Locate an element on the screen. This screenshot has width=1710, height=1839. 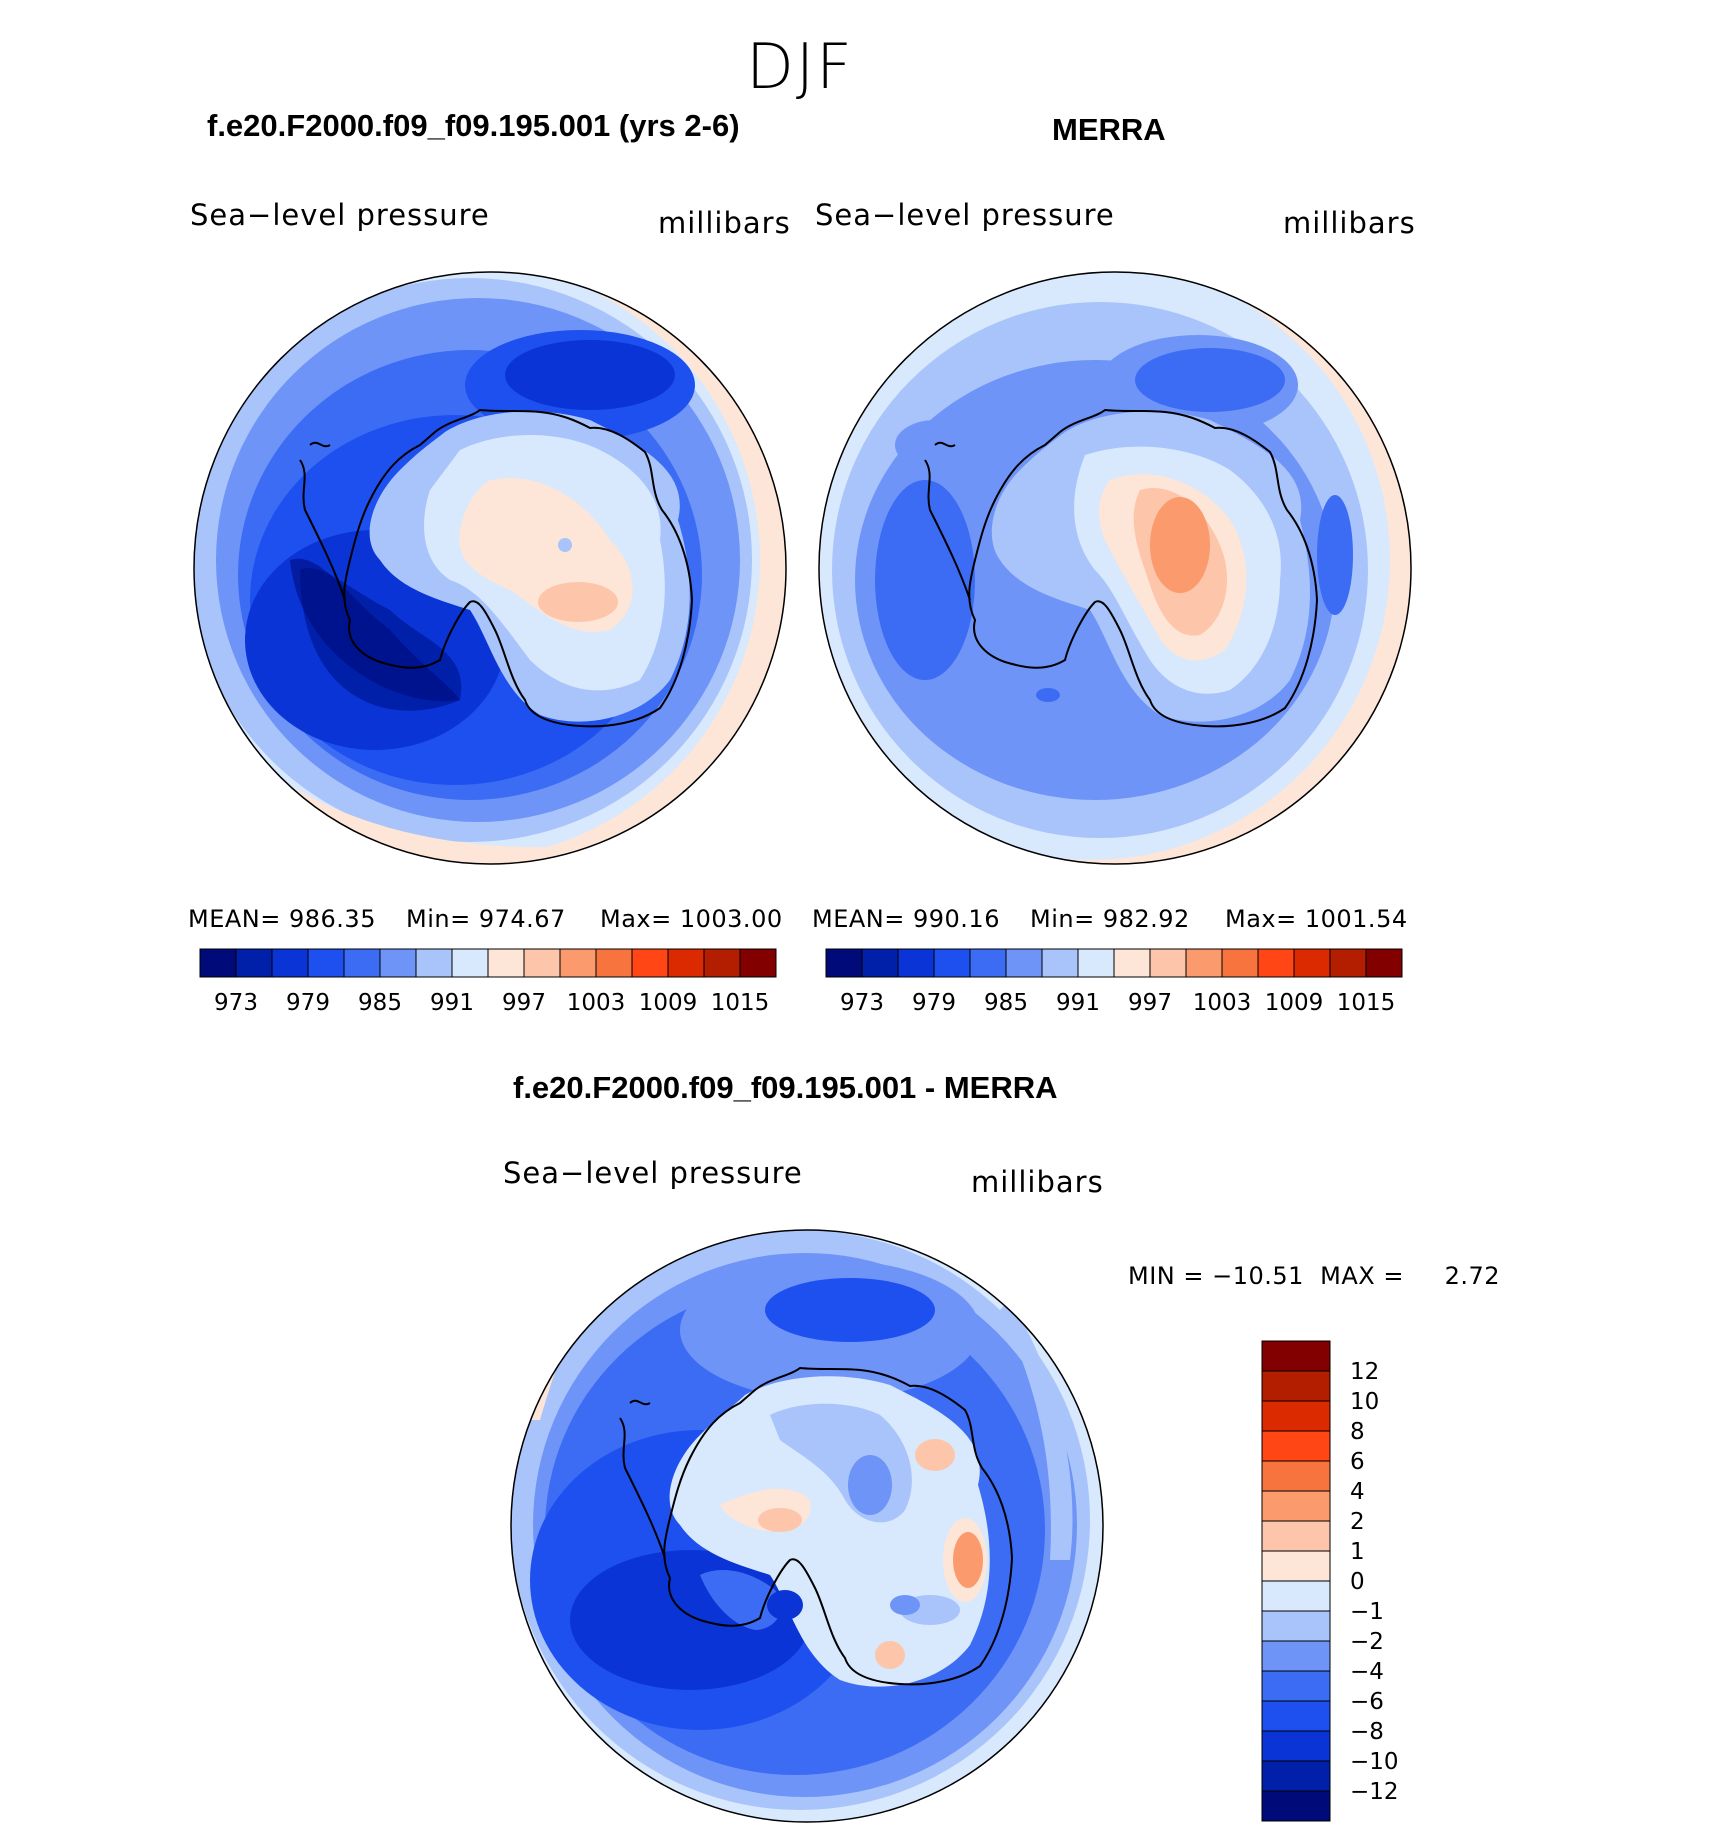
panel2-field-label: Sea−level pressure is located at coordinates (965, 215).